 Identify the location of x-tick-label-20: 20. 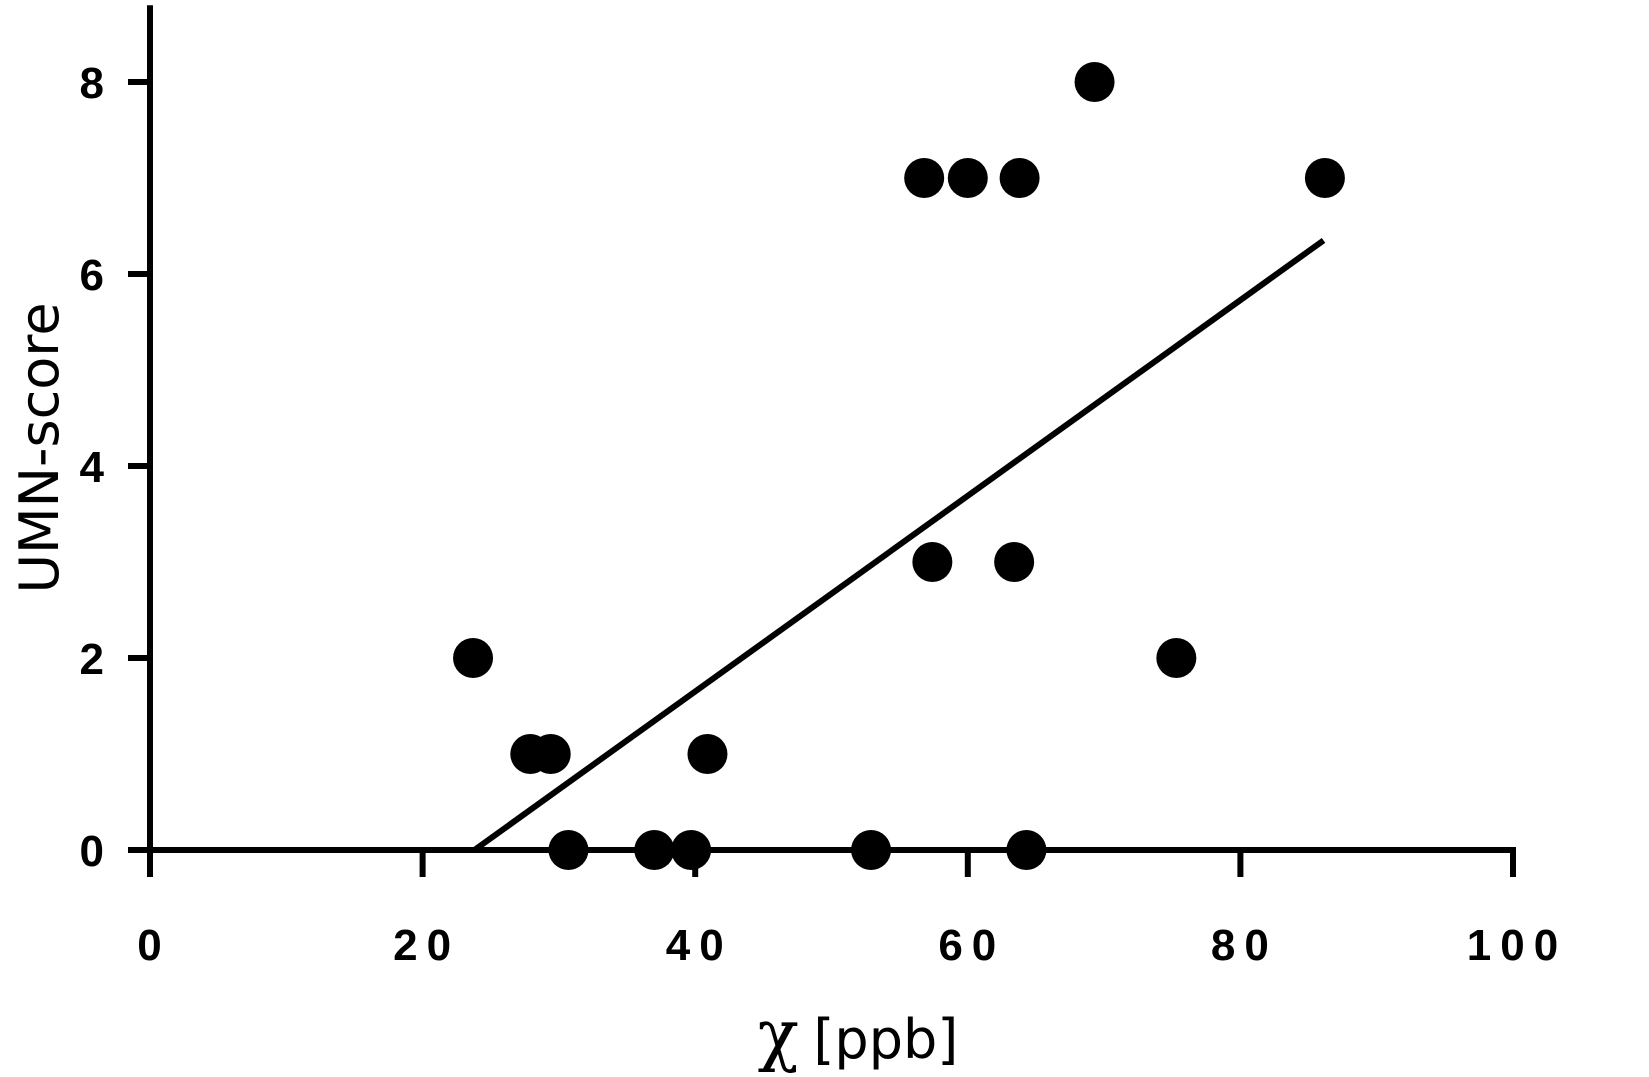
(426, 945).